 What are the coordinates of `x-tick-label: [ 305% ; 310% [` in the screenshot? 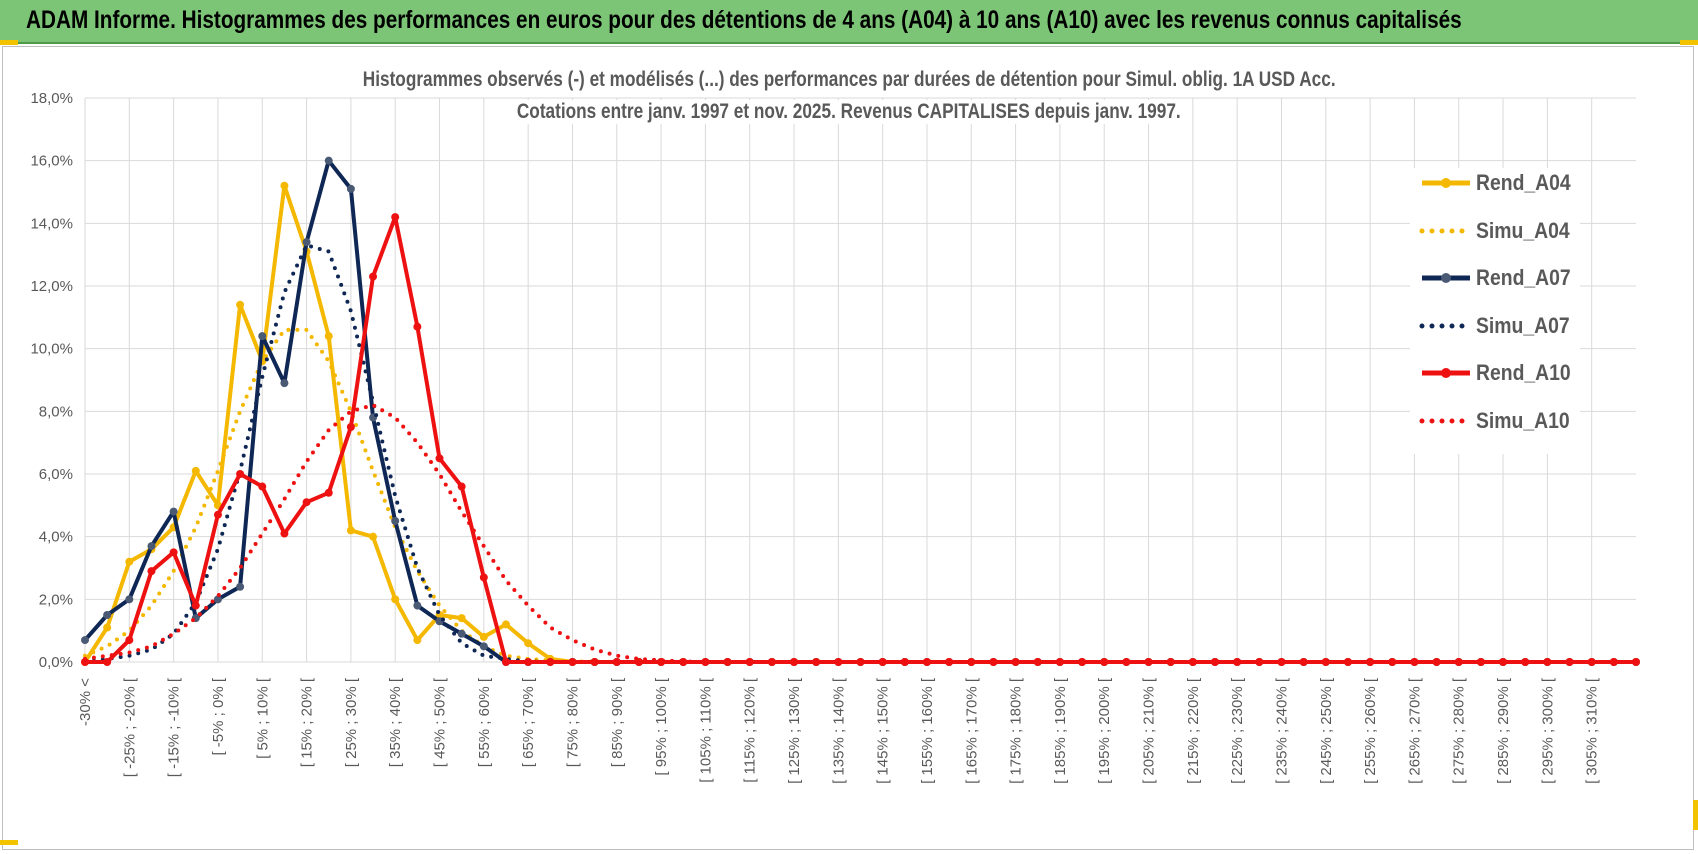 It's located at (1592, 730).